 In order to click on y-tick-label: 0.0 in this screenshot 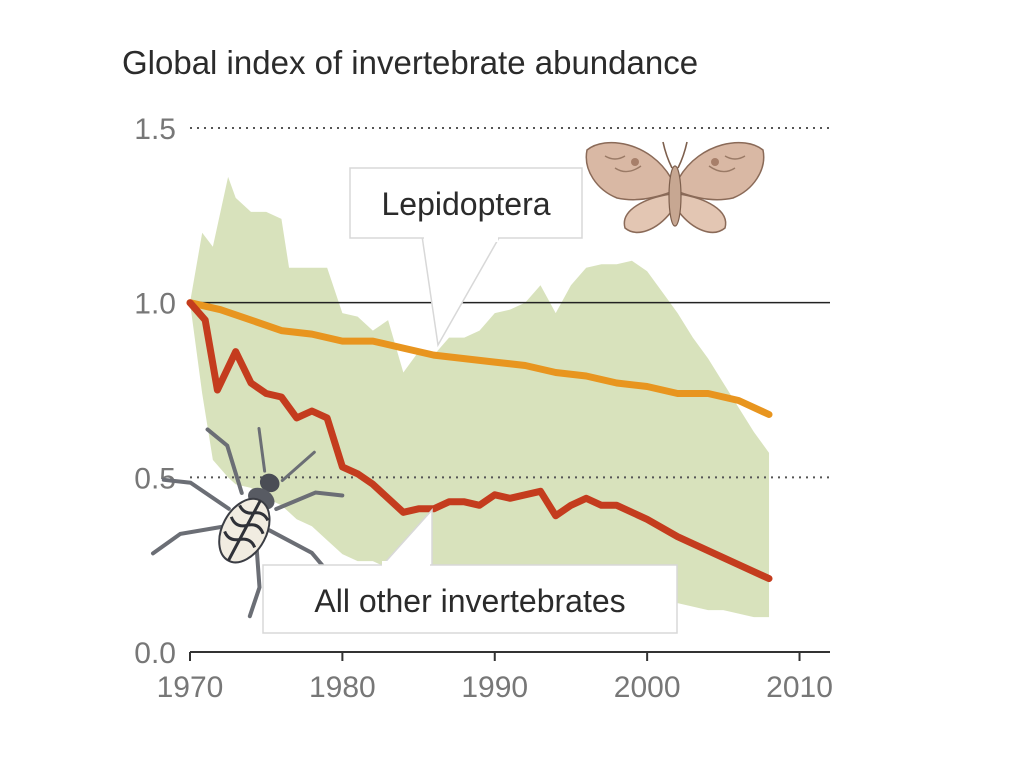, I will do `click(155, 653)`.